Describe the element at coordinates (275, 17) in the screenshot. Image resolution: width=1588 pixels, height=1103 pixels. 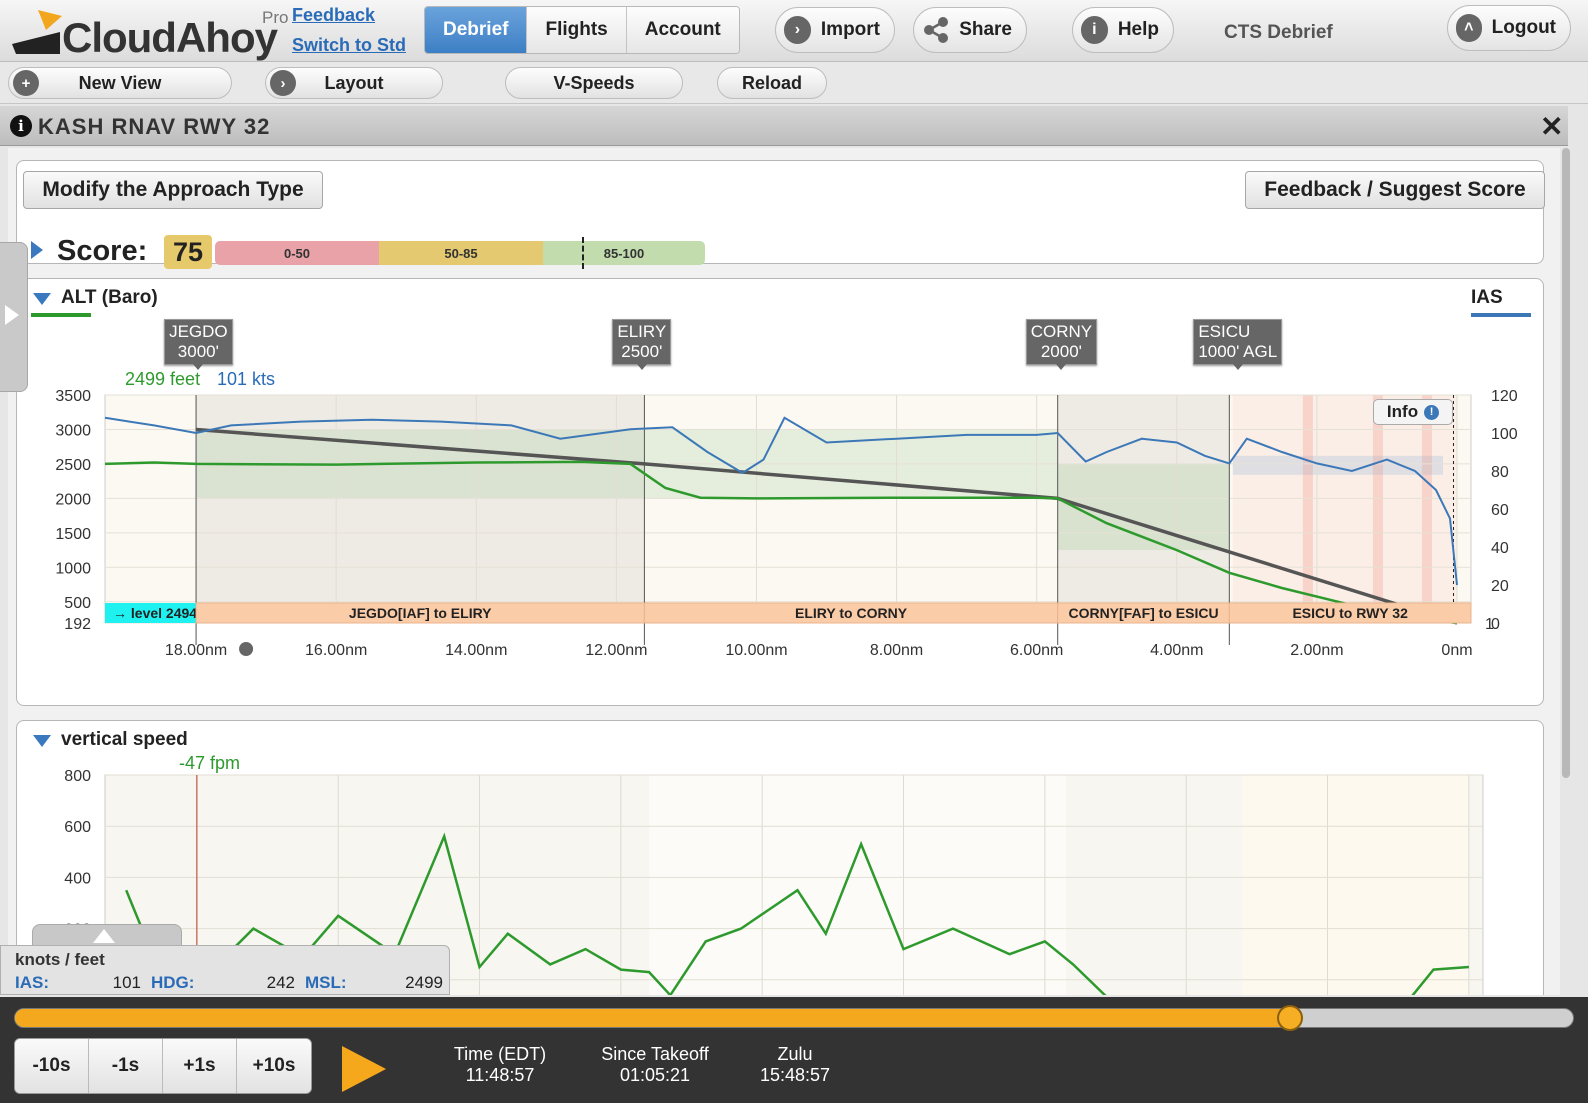
I see `pro-label: Pro` at that location.